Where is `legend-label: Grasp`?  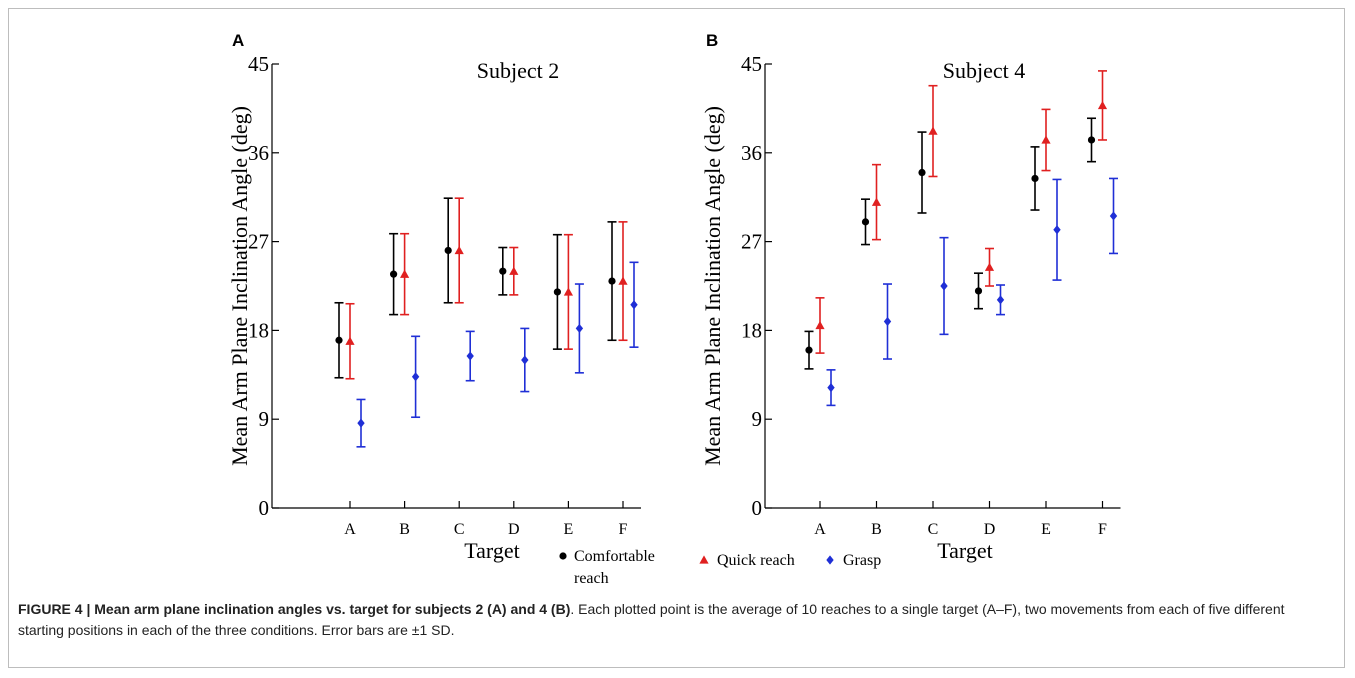
legend-label: Grasp is located at coordinates (862, 560).